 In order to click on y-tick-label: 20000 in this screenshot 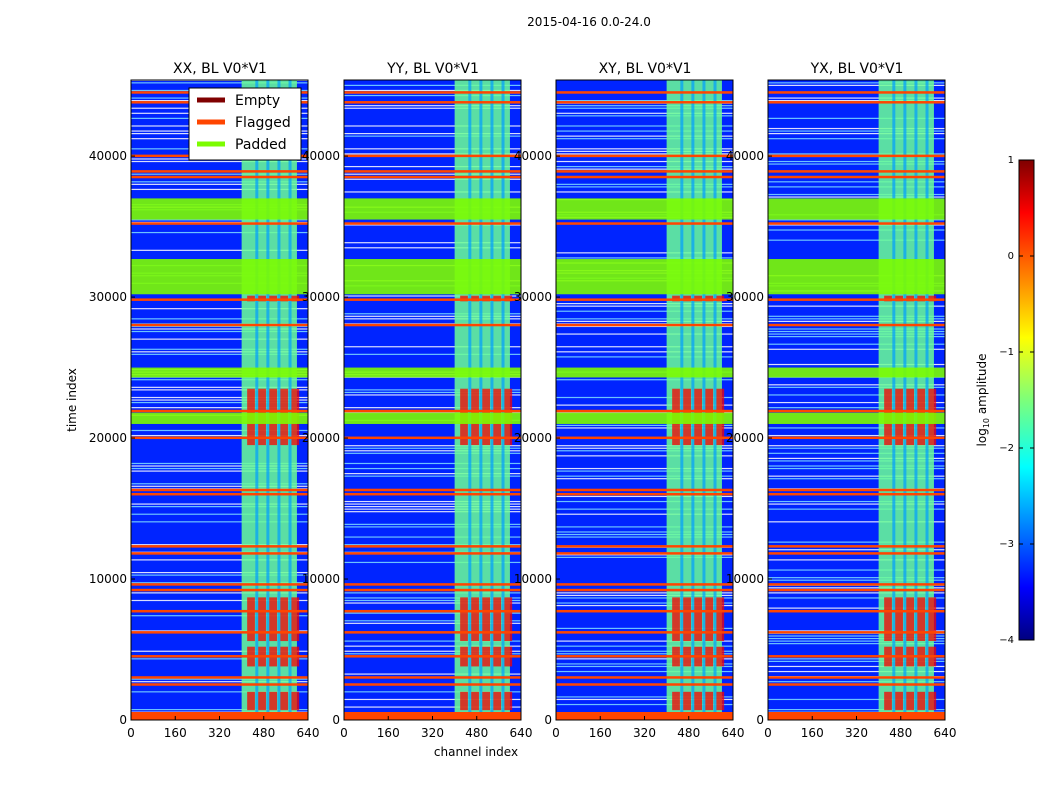, I will do `click(533, 438)`.